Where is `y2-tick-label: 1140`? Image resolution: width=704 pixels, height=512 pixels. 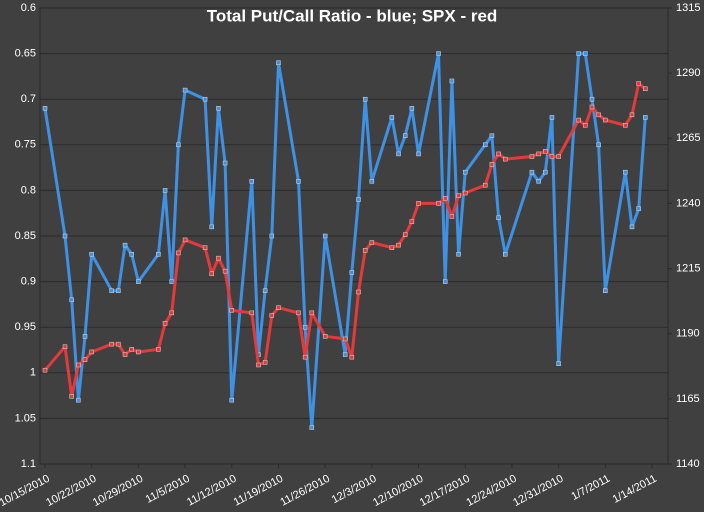 y2-tick-label: 1140 is located at coordinates (688, 464).